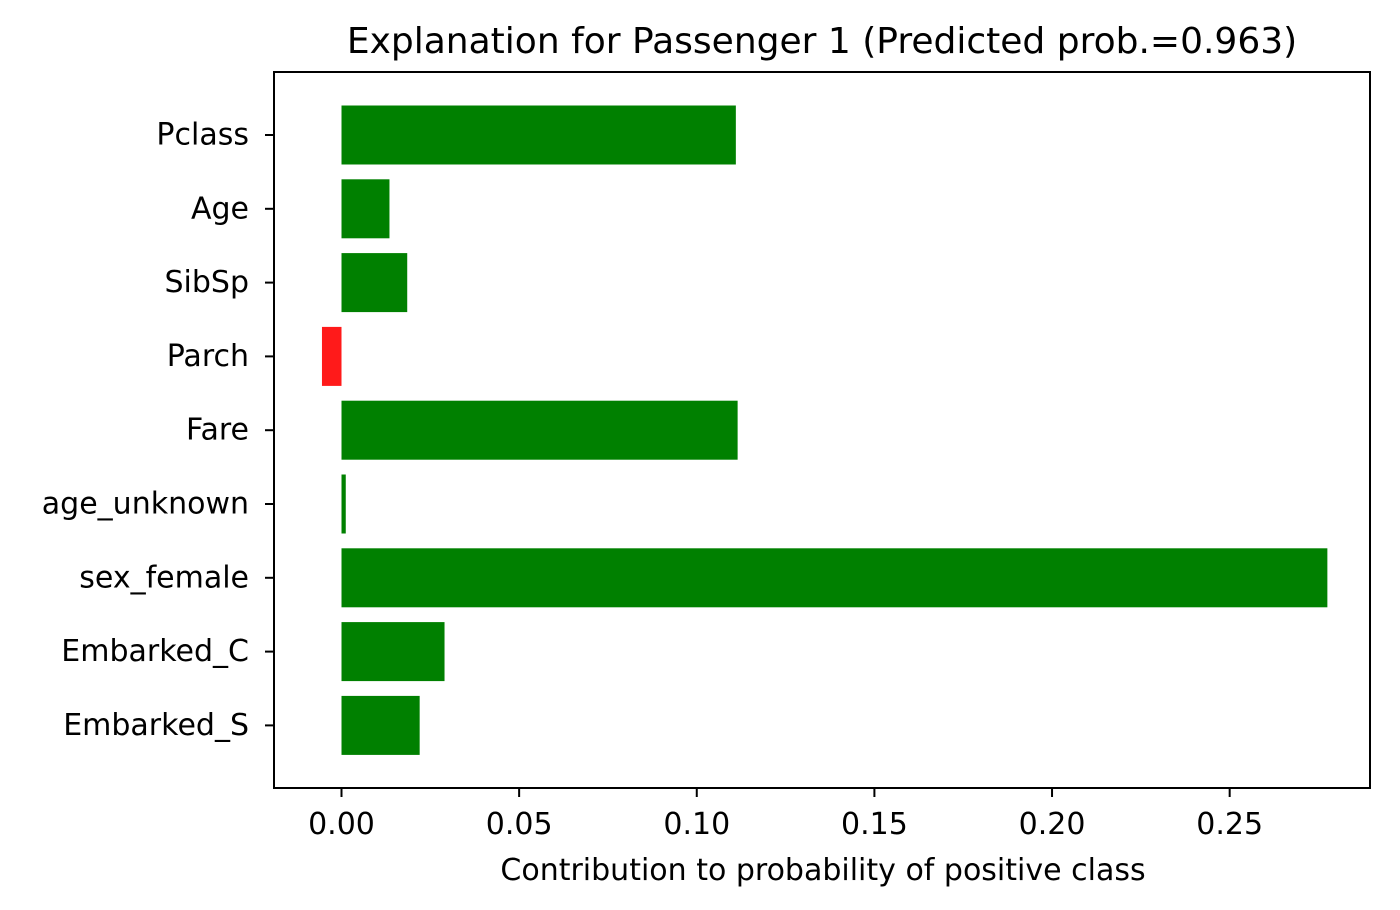  What do you see at coordinates (393, 652) in the screenshot?
I see `bar-embarked-c` at bounding box center [393, 652].